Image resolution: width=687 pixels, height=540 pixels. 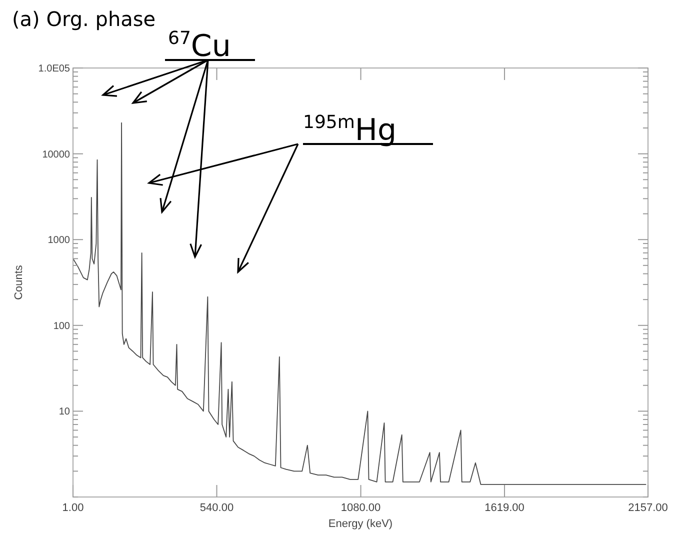 I want to click on text: $^{67}$Cu, so click(x=199, y=46).